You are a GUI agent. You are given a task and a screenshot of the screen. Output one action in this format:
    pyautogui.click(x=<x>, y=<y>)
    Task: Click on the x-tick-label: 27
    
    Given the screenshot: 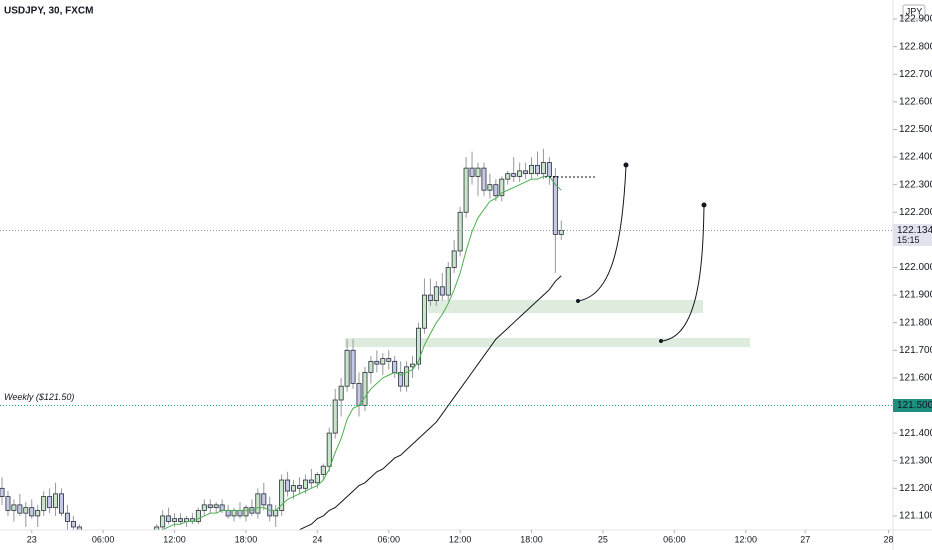 What is the action you would take?
    pyautogui.click(x=805, y=539)
    